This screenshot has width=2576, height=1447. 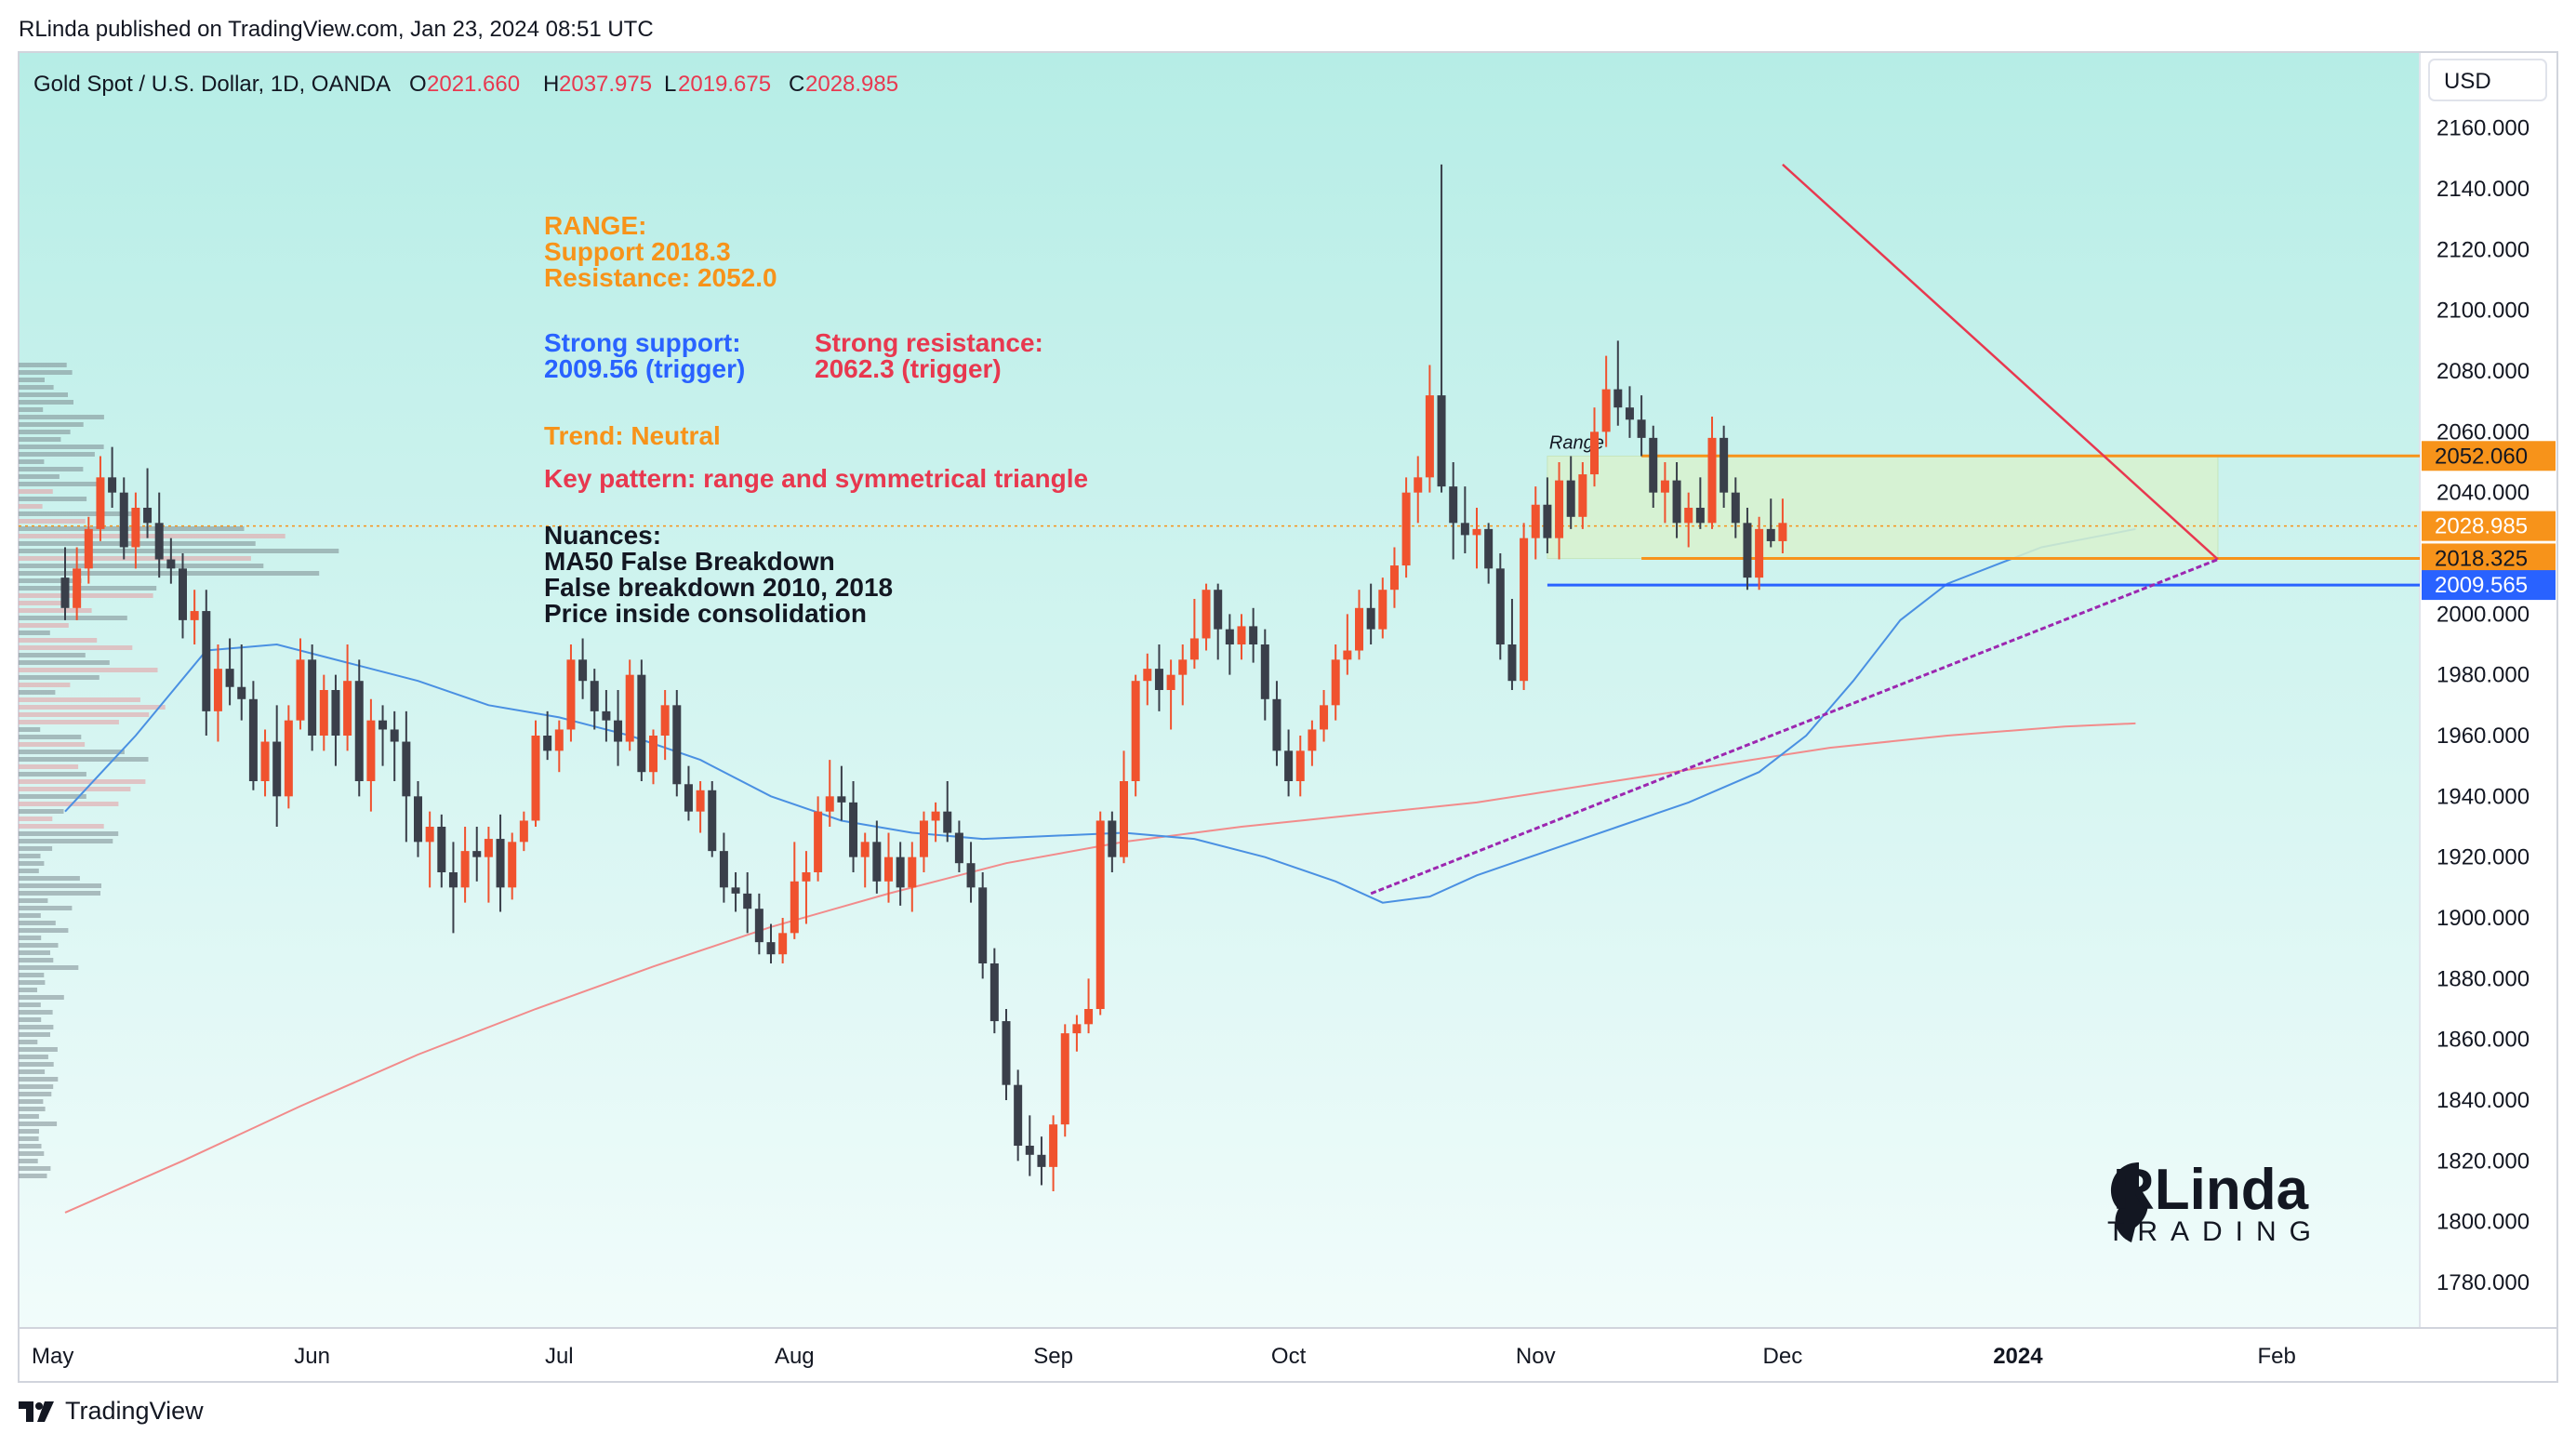 I want to click on time-tick-label: Jul, so click(x=559, y=1356).